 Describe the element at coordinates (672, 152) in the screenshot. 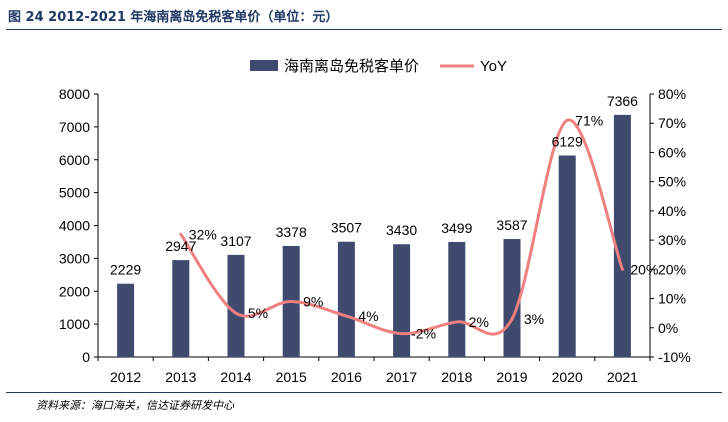

I see `right-tick-label: 60%` at that location.